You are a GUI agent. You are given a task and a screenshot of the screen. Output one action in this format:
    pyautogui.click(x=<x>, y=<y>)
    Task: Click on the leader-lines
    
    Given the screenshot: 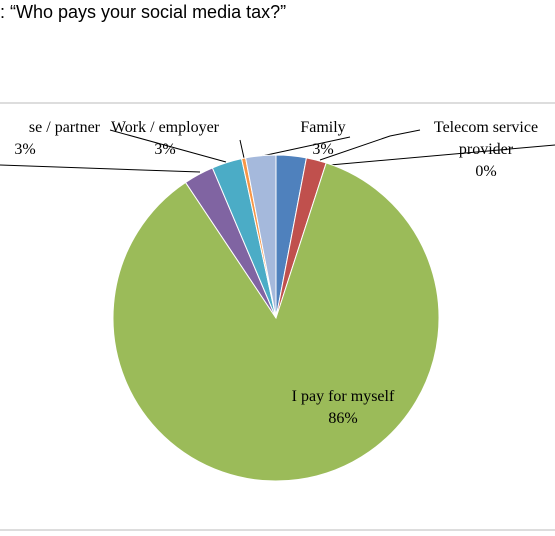 What is the action you would take?
    pyautogui.click(x=277, y=151)
    